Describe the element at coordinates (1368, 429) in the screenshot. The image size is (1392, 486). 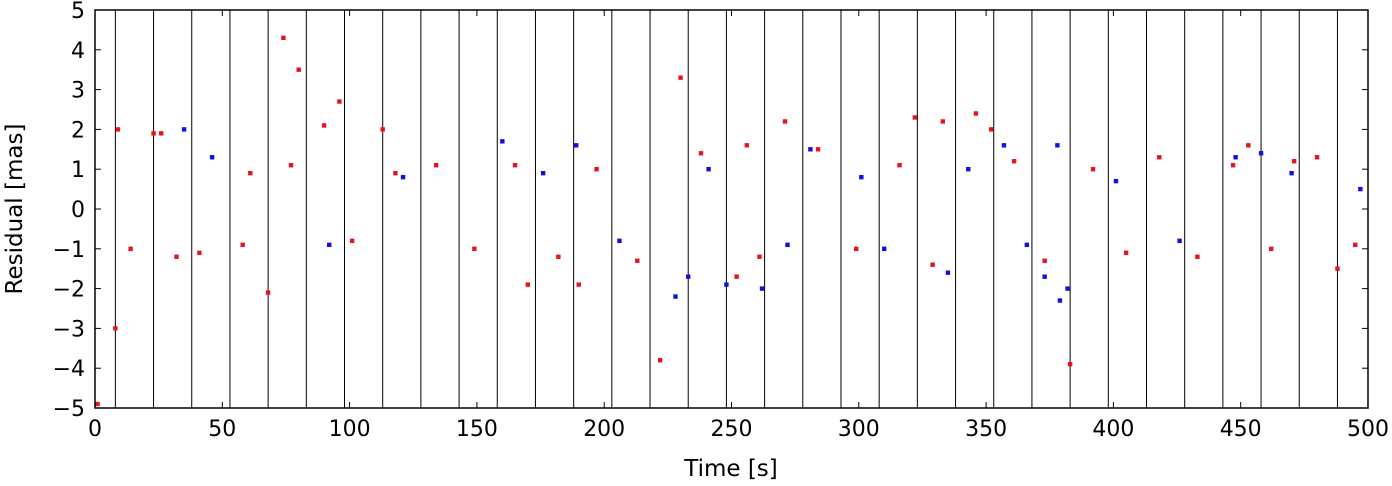
I see `x-tick-label-10: 500` at that location.